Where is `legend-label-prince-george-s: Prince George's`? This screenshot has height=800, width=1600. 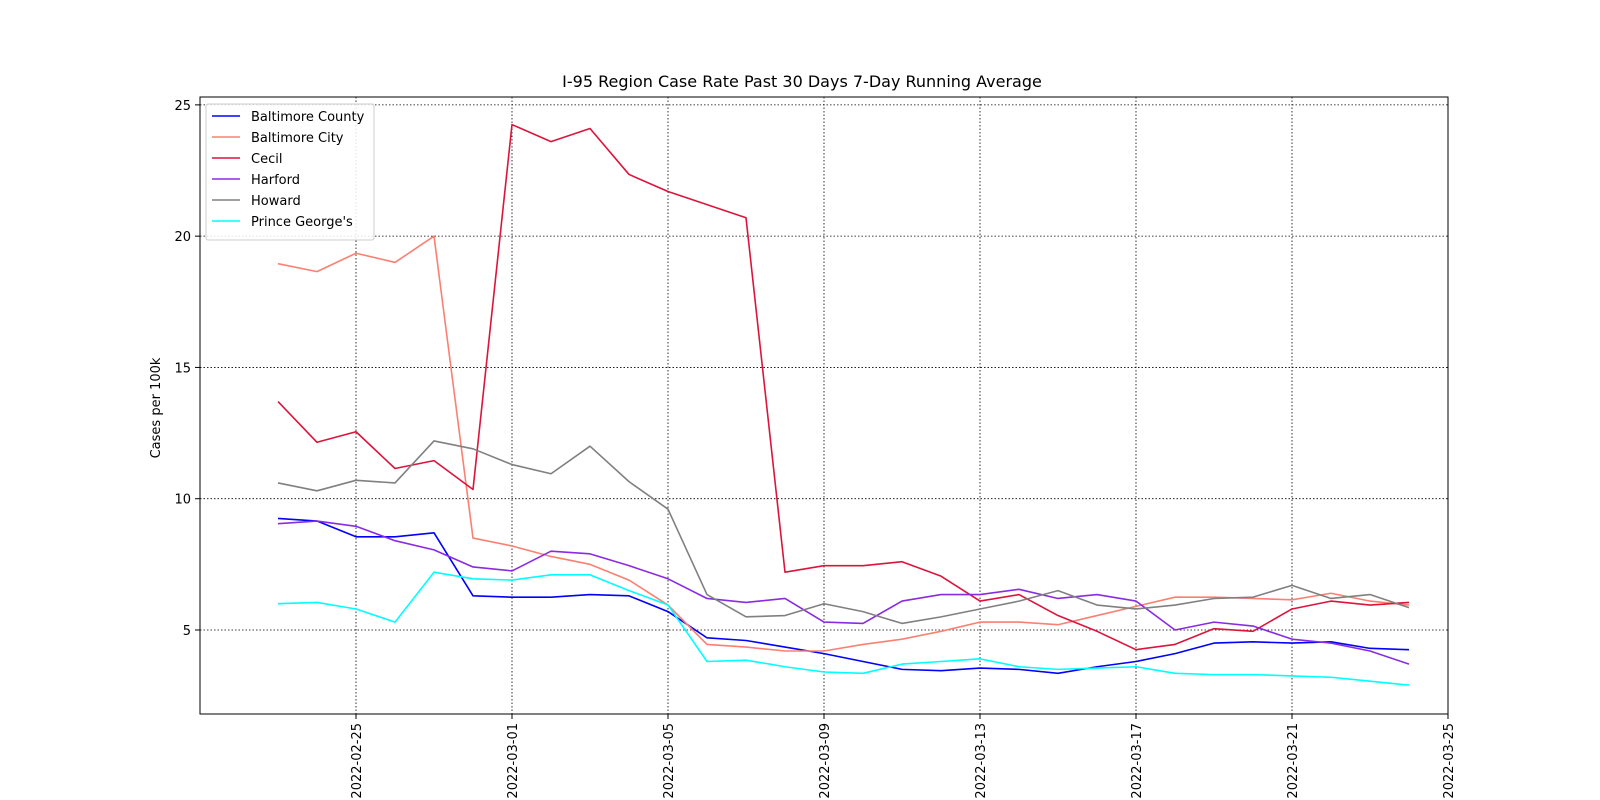
legend-label-prince-george-s: Prince George's is located at coordinates (302, 222).